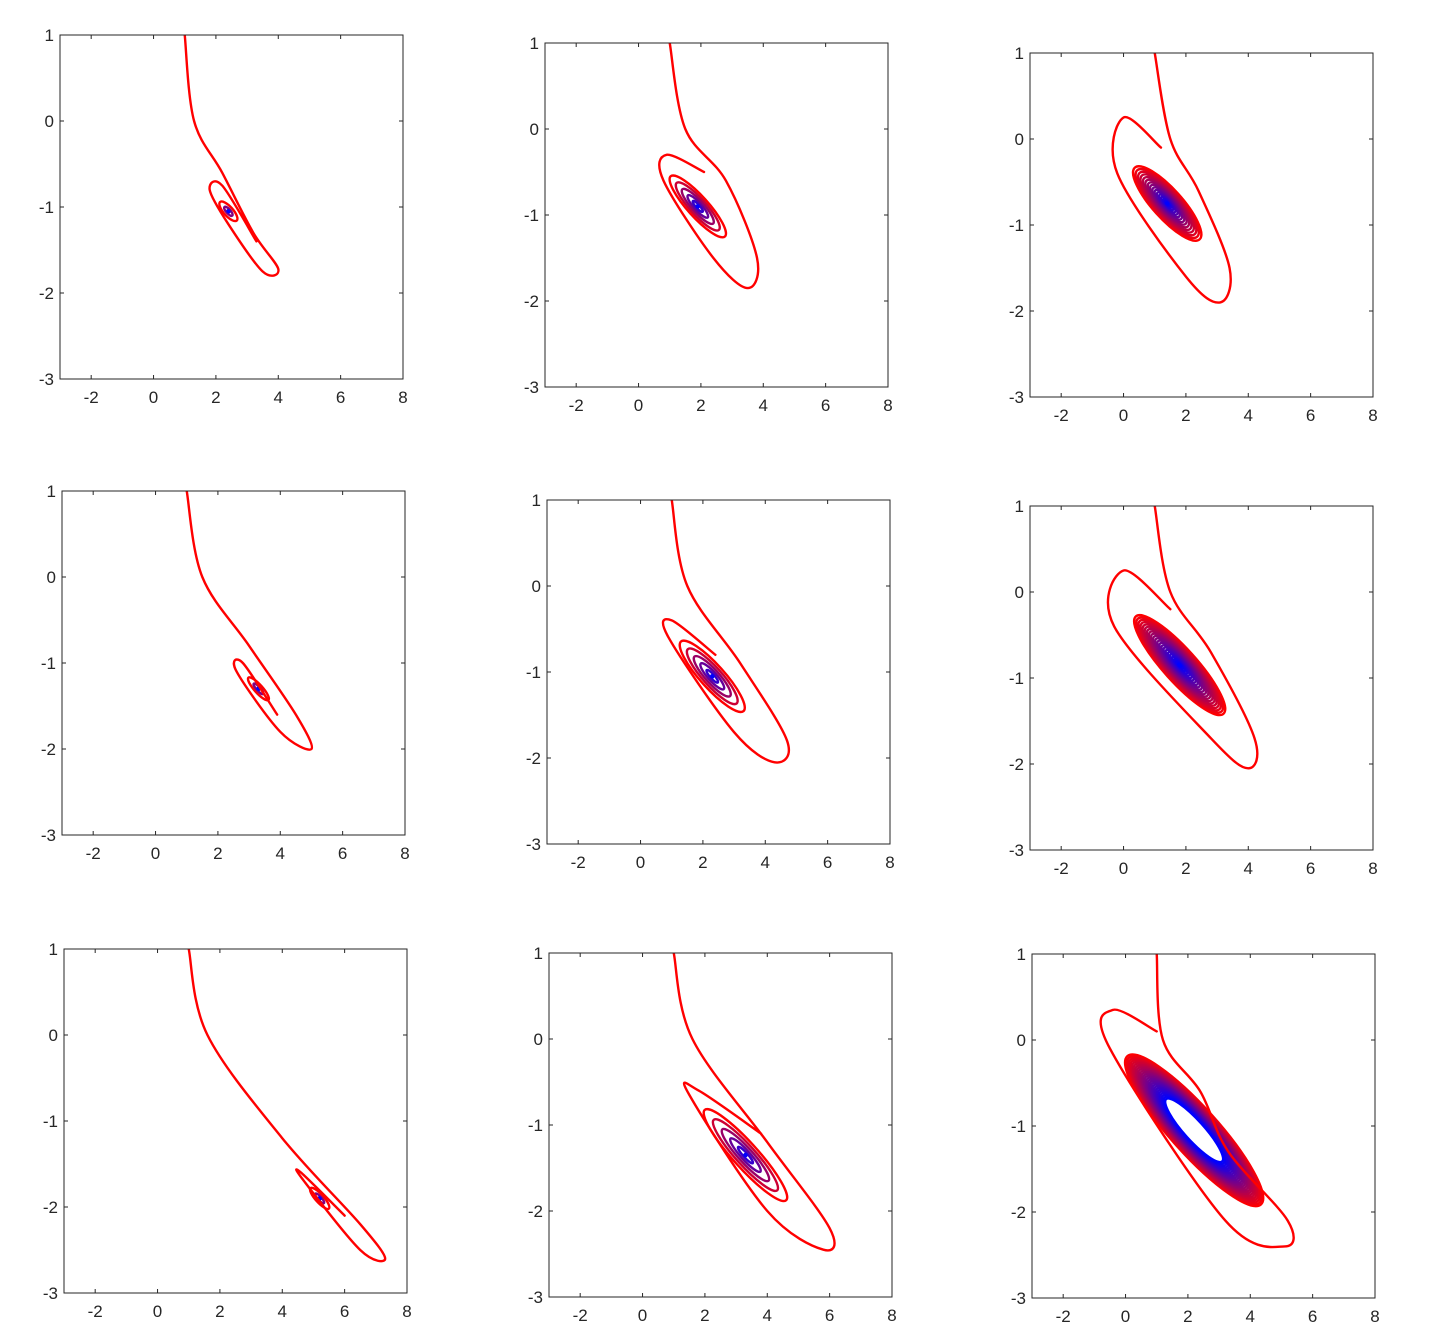 This screenshot has width=1437, height=1344. I want to click on subplot-4: -2 0 2 4 6 8 -3 -2 -1 0 1, so click(225, 672).